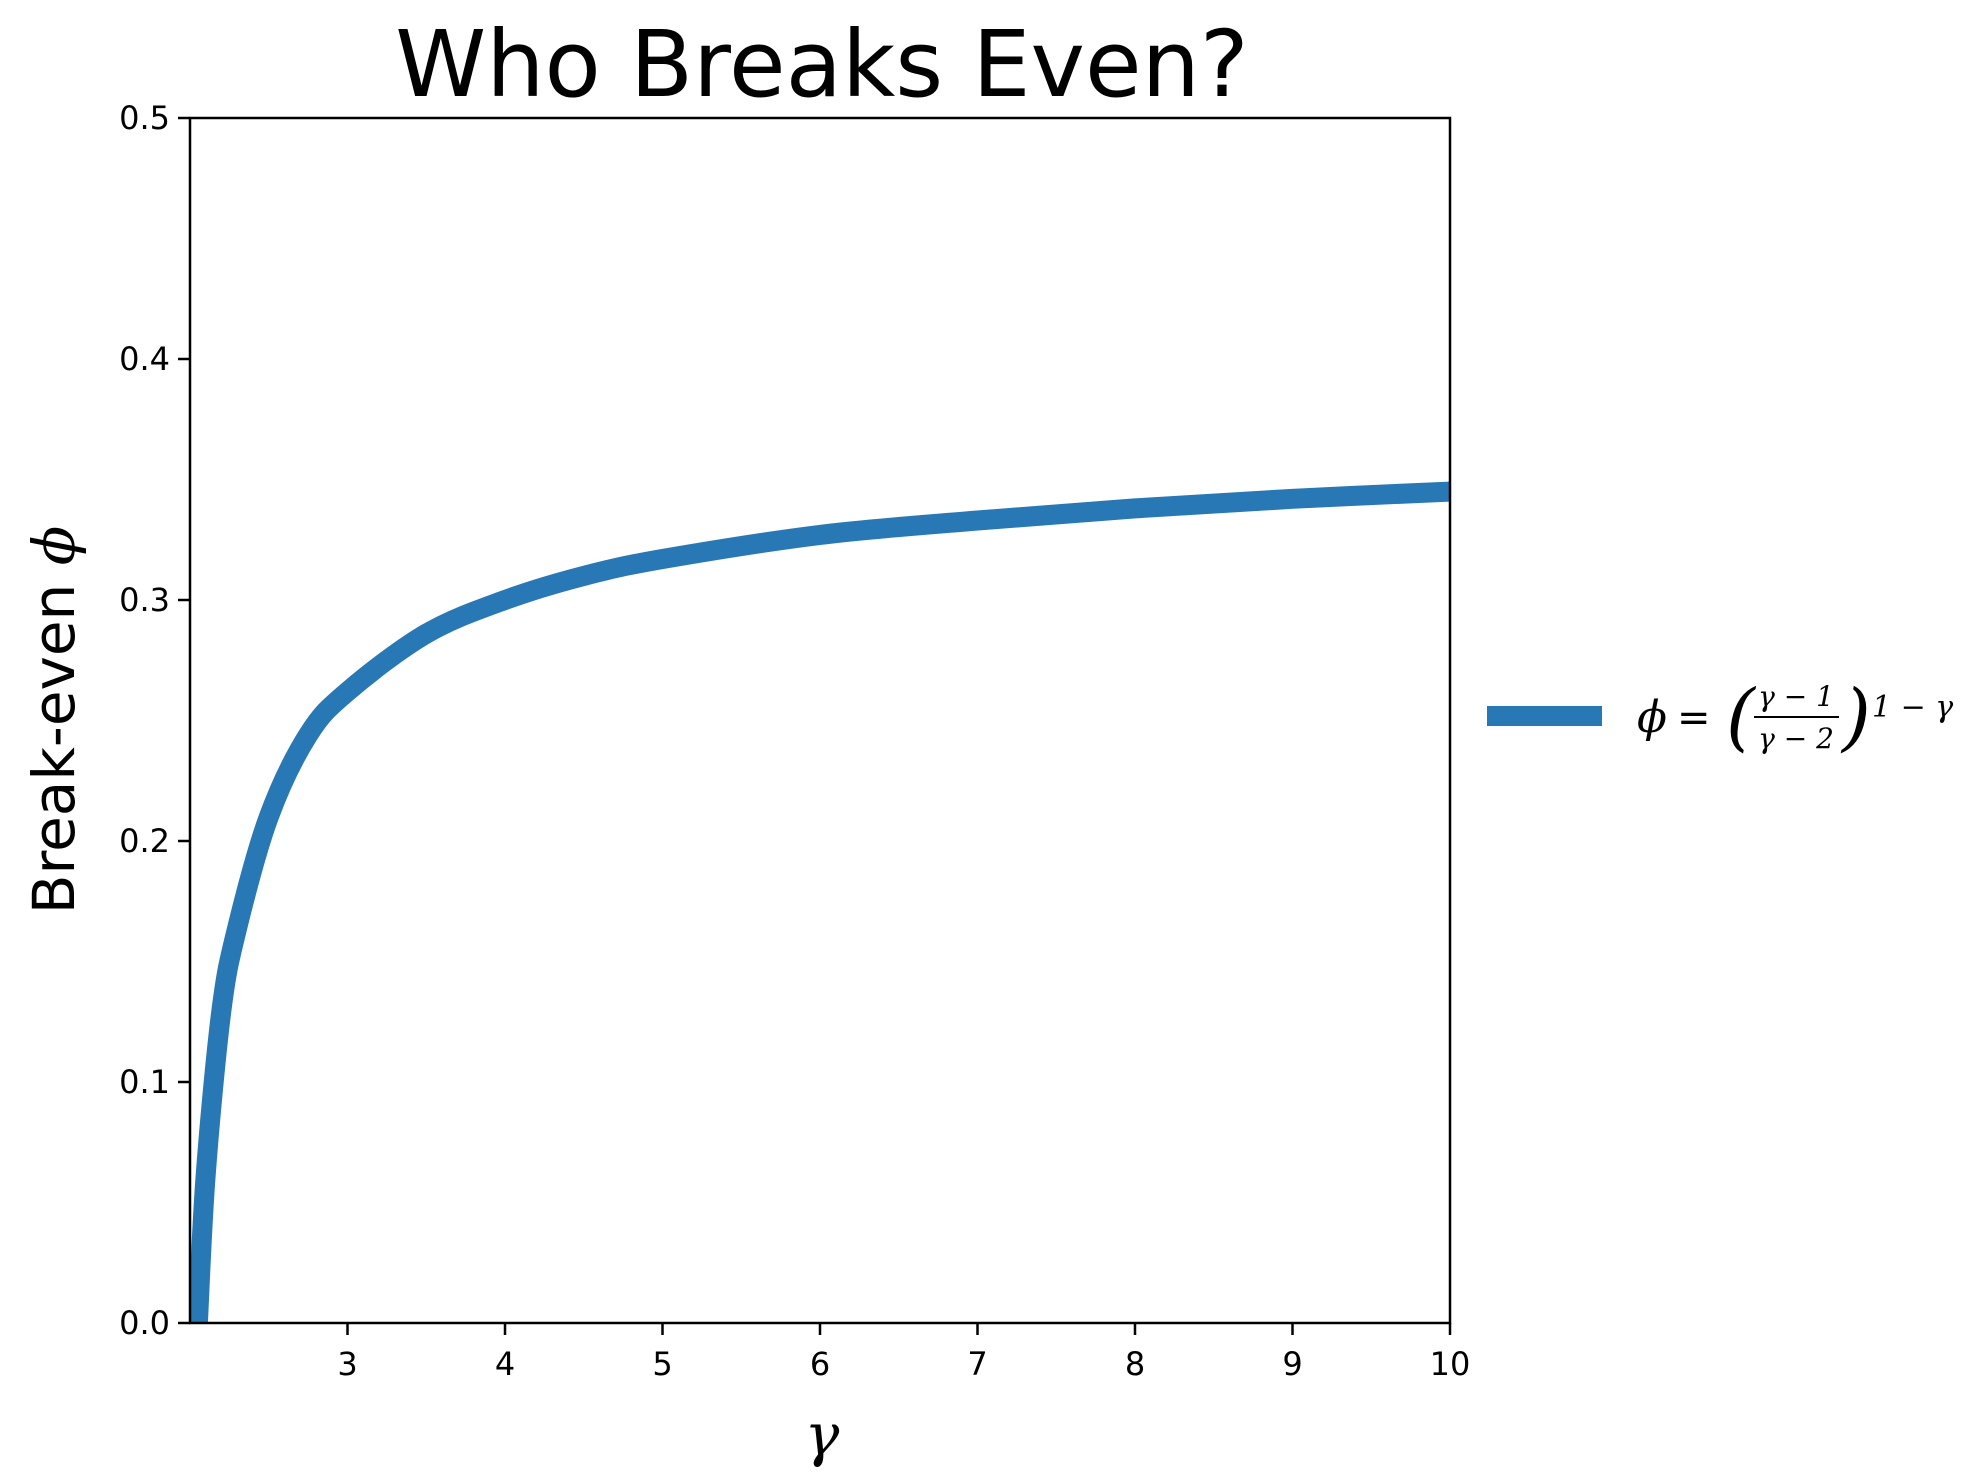 The height and width of the screenshot is (1476, 1981). I want to click on x-tick-label: 4, so click(505, 1364).